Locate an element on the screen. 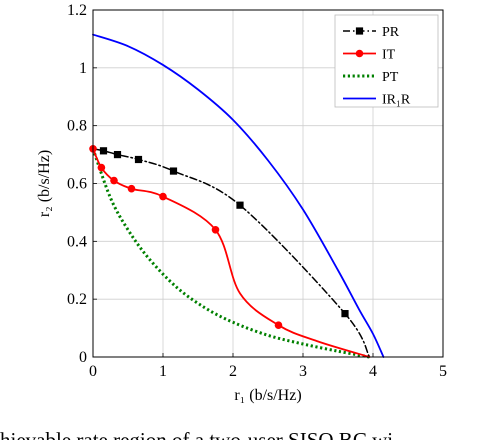  y-tick-label: 0.4 is located at coordinates (77, 241).